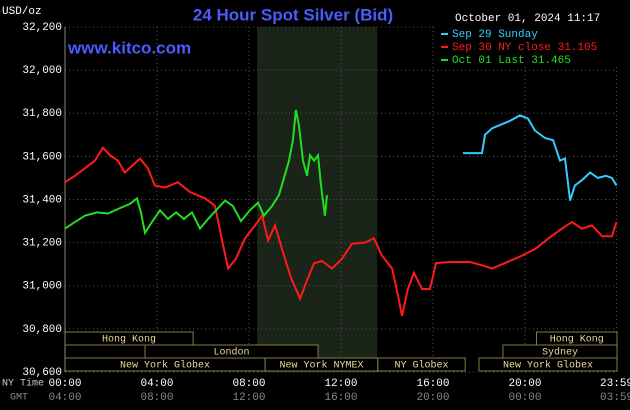 The width and height of the screenshot is (630, 410). I want to click on y-tick-label: 32,200, so click(42, 28).